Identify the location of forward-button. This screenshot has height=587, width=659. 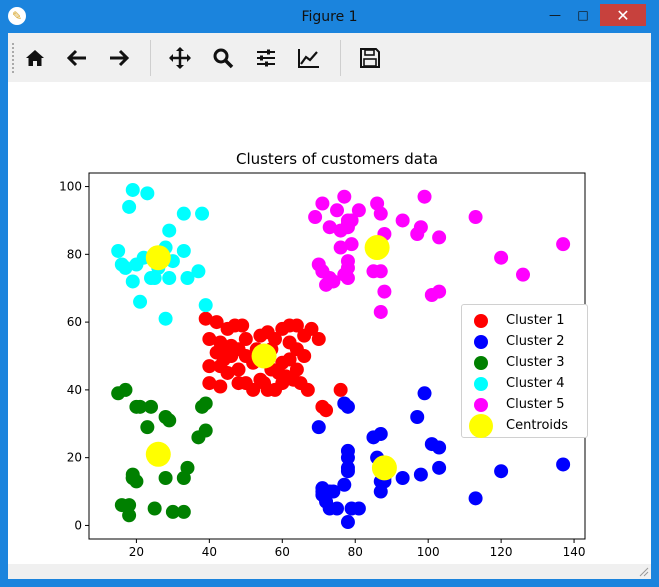
(119, 58).